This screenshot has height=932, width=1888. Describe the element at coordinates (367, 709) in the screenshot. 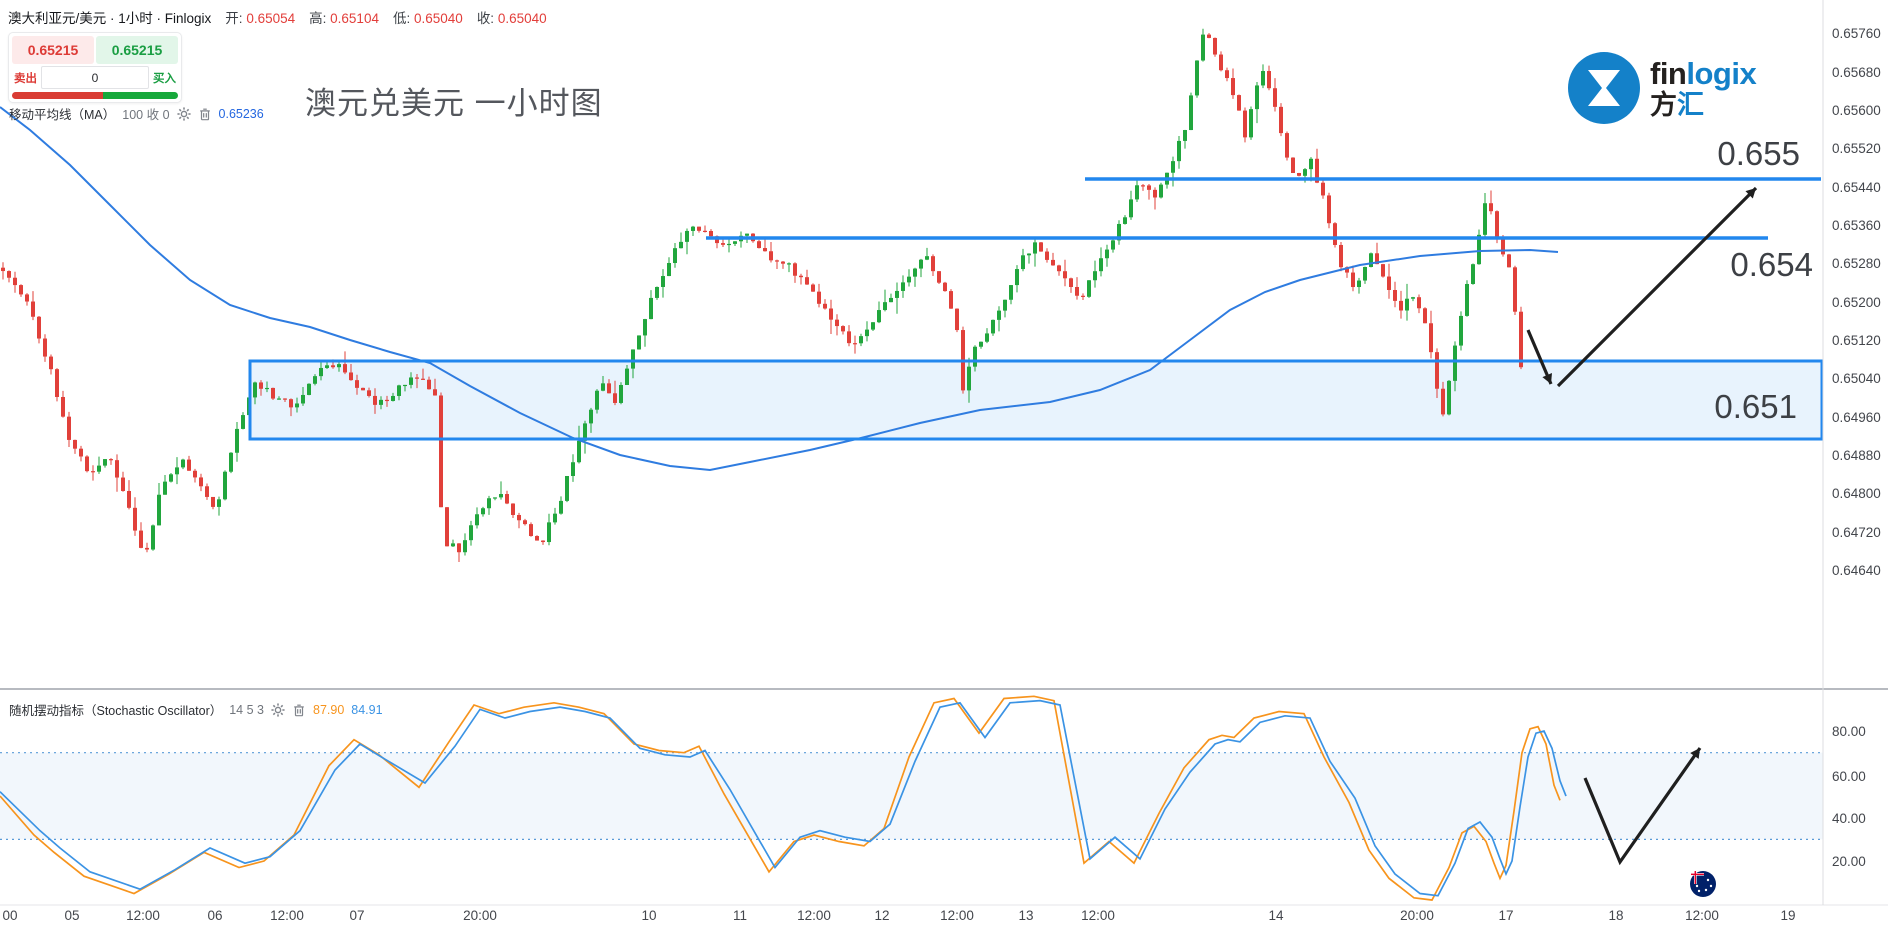

I see `stoch-d-value: 84.91` at that location.